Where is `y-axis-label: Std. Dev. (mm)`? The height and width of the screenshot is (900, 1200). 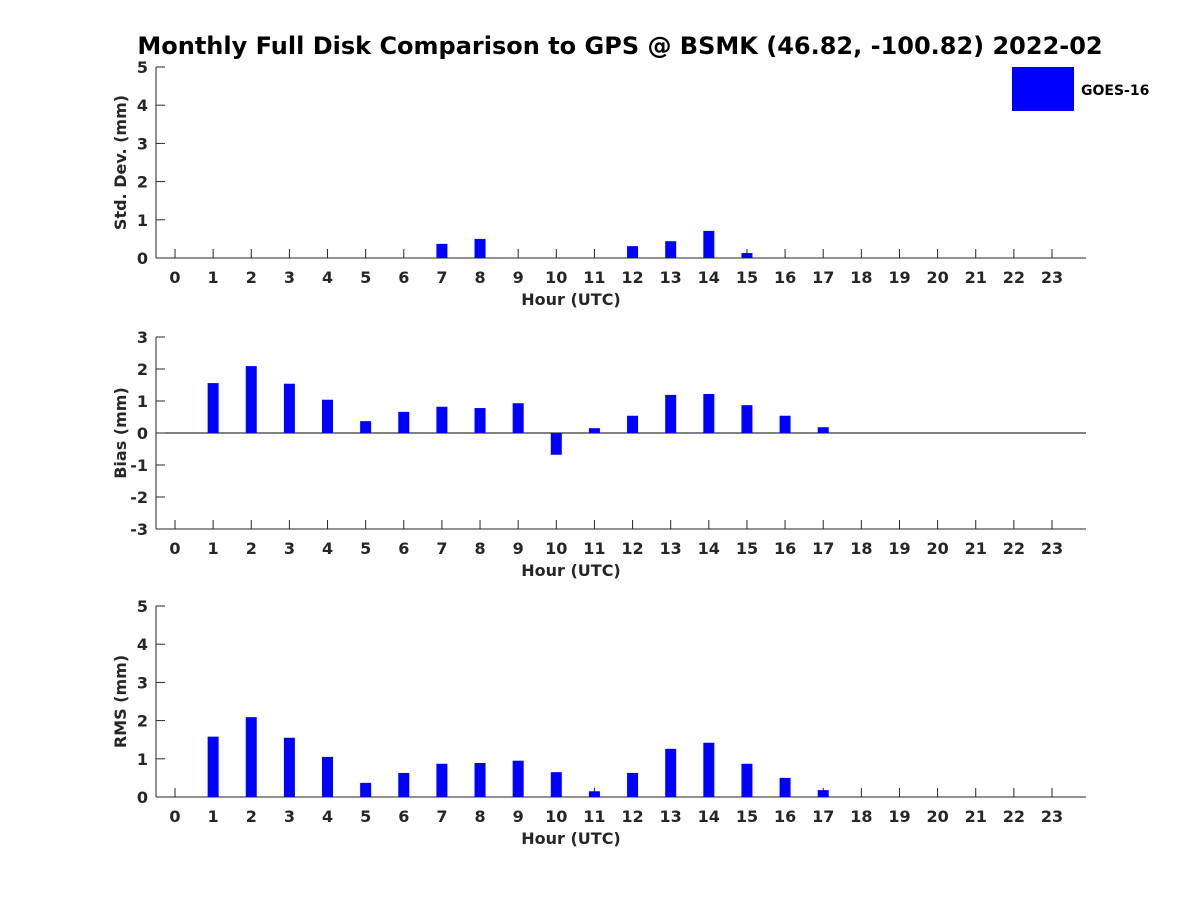 y-axis-label: Std. Dev. (mm) is located at coordinates (120, 162).